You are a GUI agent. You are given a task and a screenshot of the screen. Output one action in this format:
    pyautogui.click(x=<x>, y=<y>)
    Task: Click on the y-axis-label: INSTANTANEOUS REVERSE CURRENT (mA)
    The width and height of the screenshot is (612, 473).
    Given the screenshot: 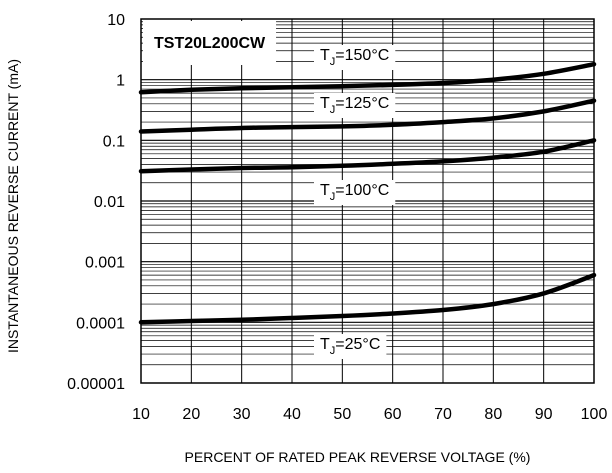 What is the action you would take?
    pyautogui.click(x=13, y=206)
    